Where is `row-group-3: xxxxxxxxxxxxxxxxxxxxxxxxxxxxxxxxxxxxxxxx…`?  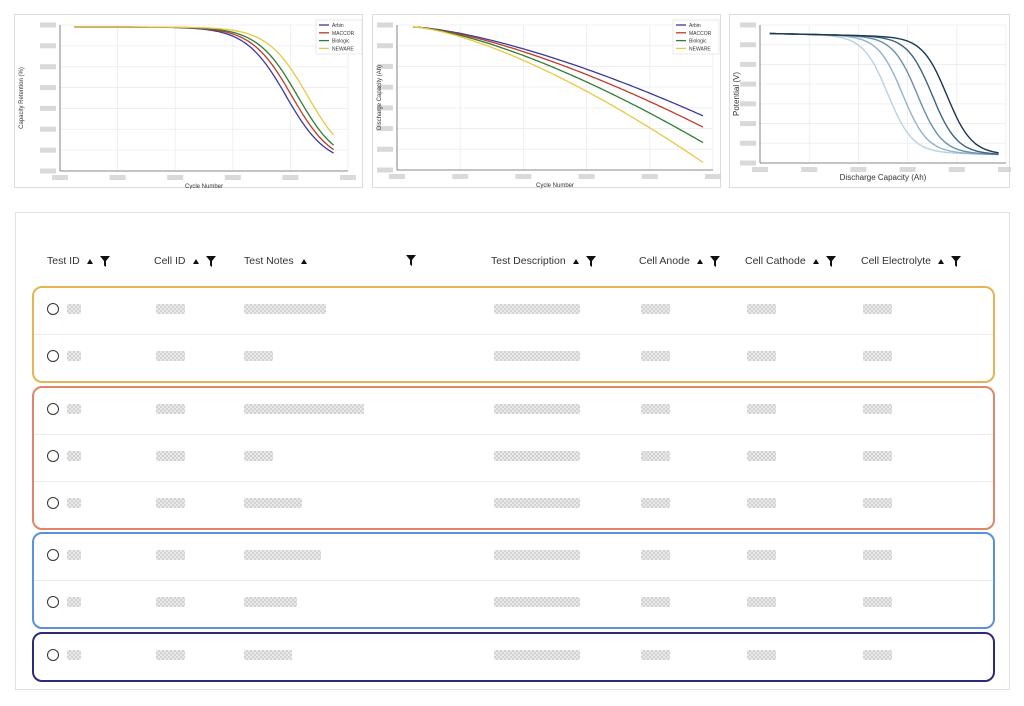
row-group-3: xxxxxxxxxxxxxxxxxxxxxxxxxxxxxxxxxxxxxxxx… is located at coordinates (513, 580).